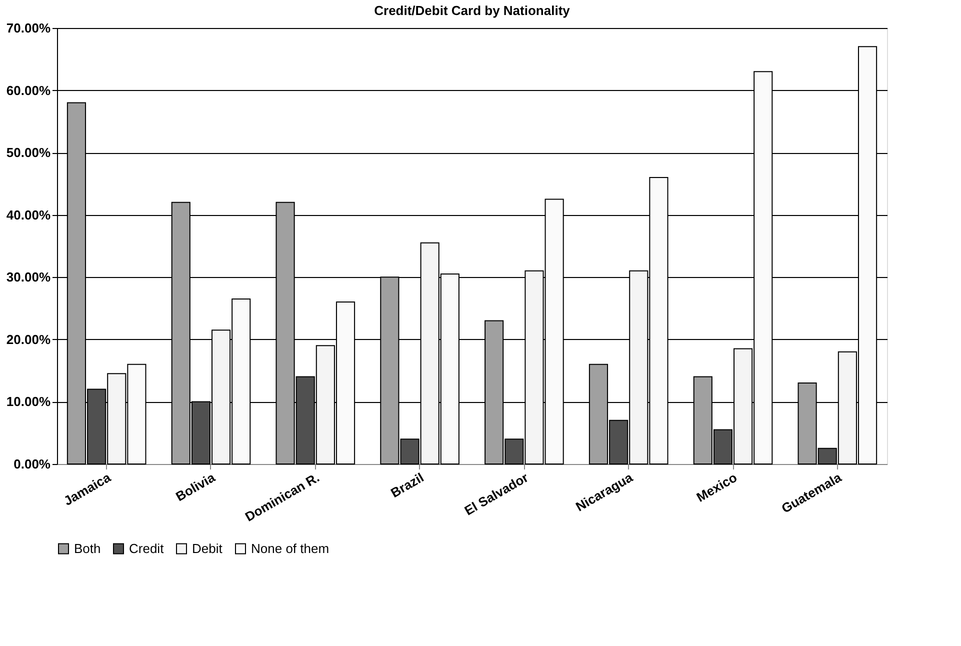  Describe the element at coordinates (87, 548) in the screenshot. I see `legend-label: Both` at that location.